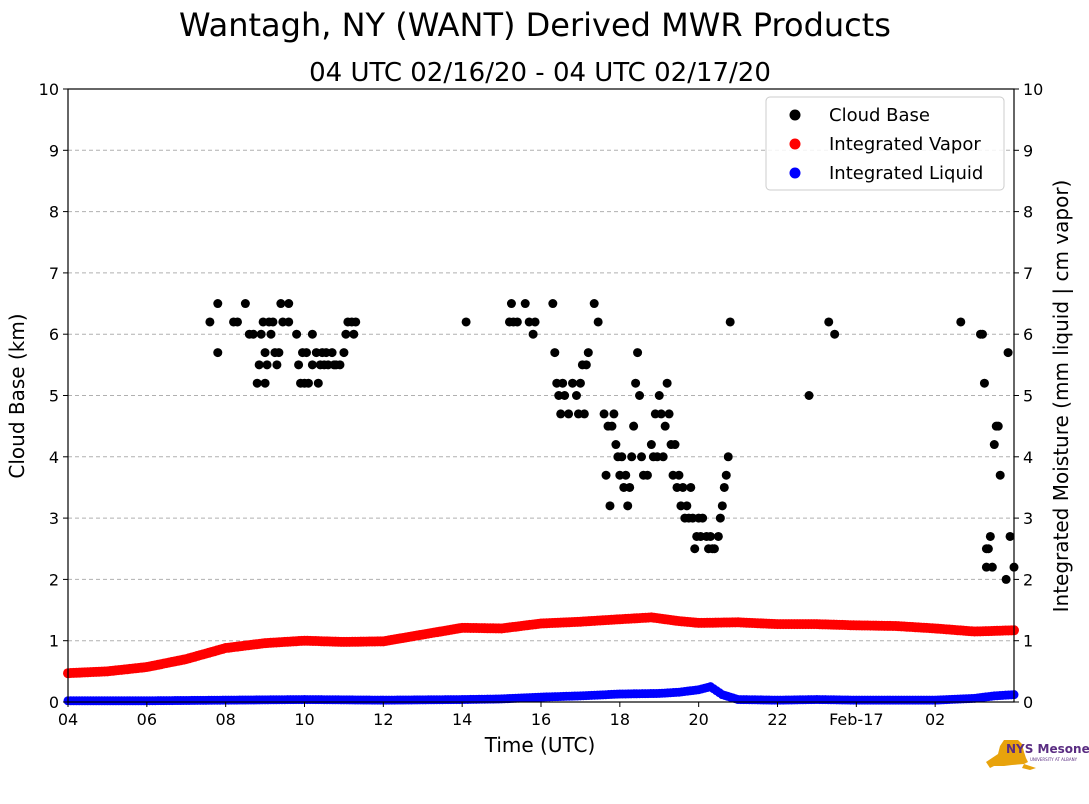 The image size is (1089, 804). I want to click on x-tick-label: 22, so click(777, 719).